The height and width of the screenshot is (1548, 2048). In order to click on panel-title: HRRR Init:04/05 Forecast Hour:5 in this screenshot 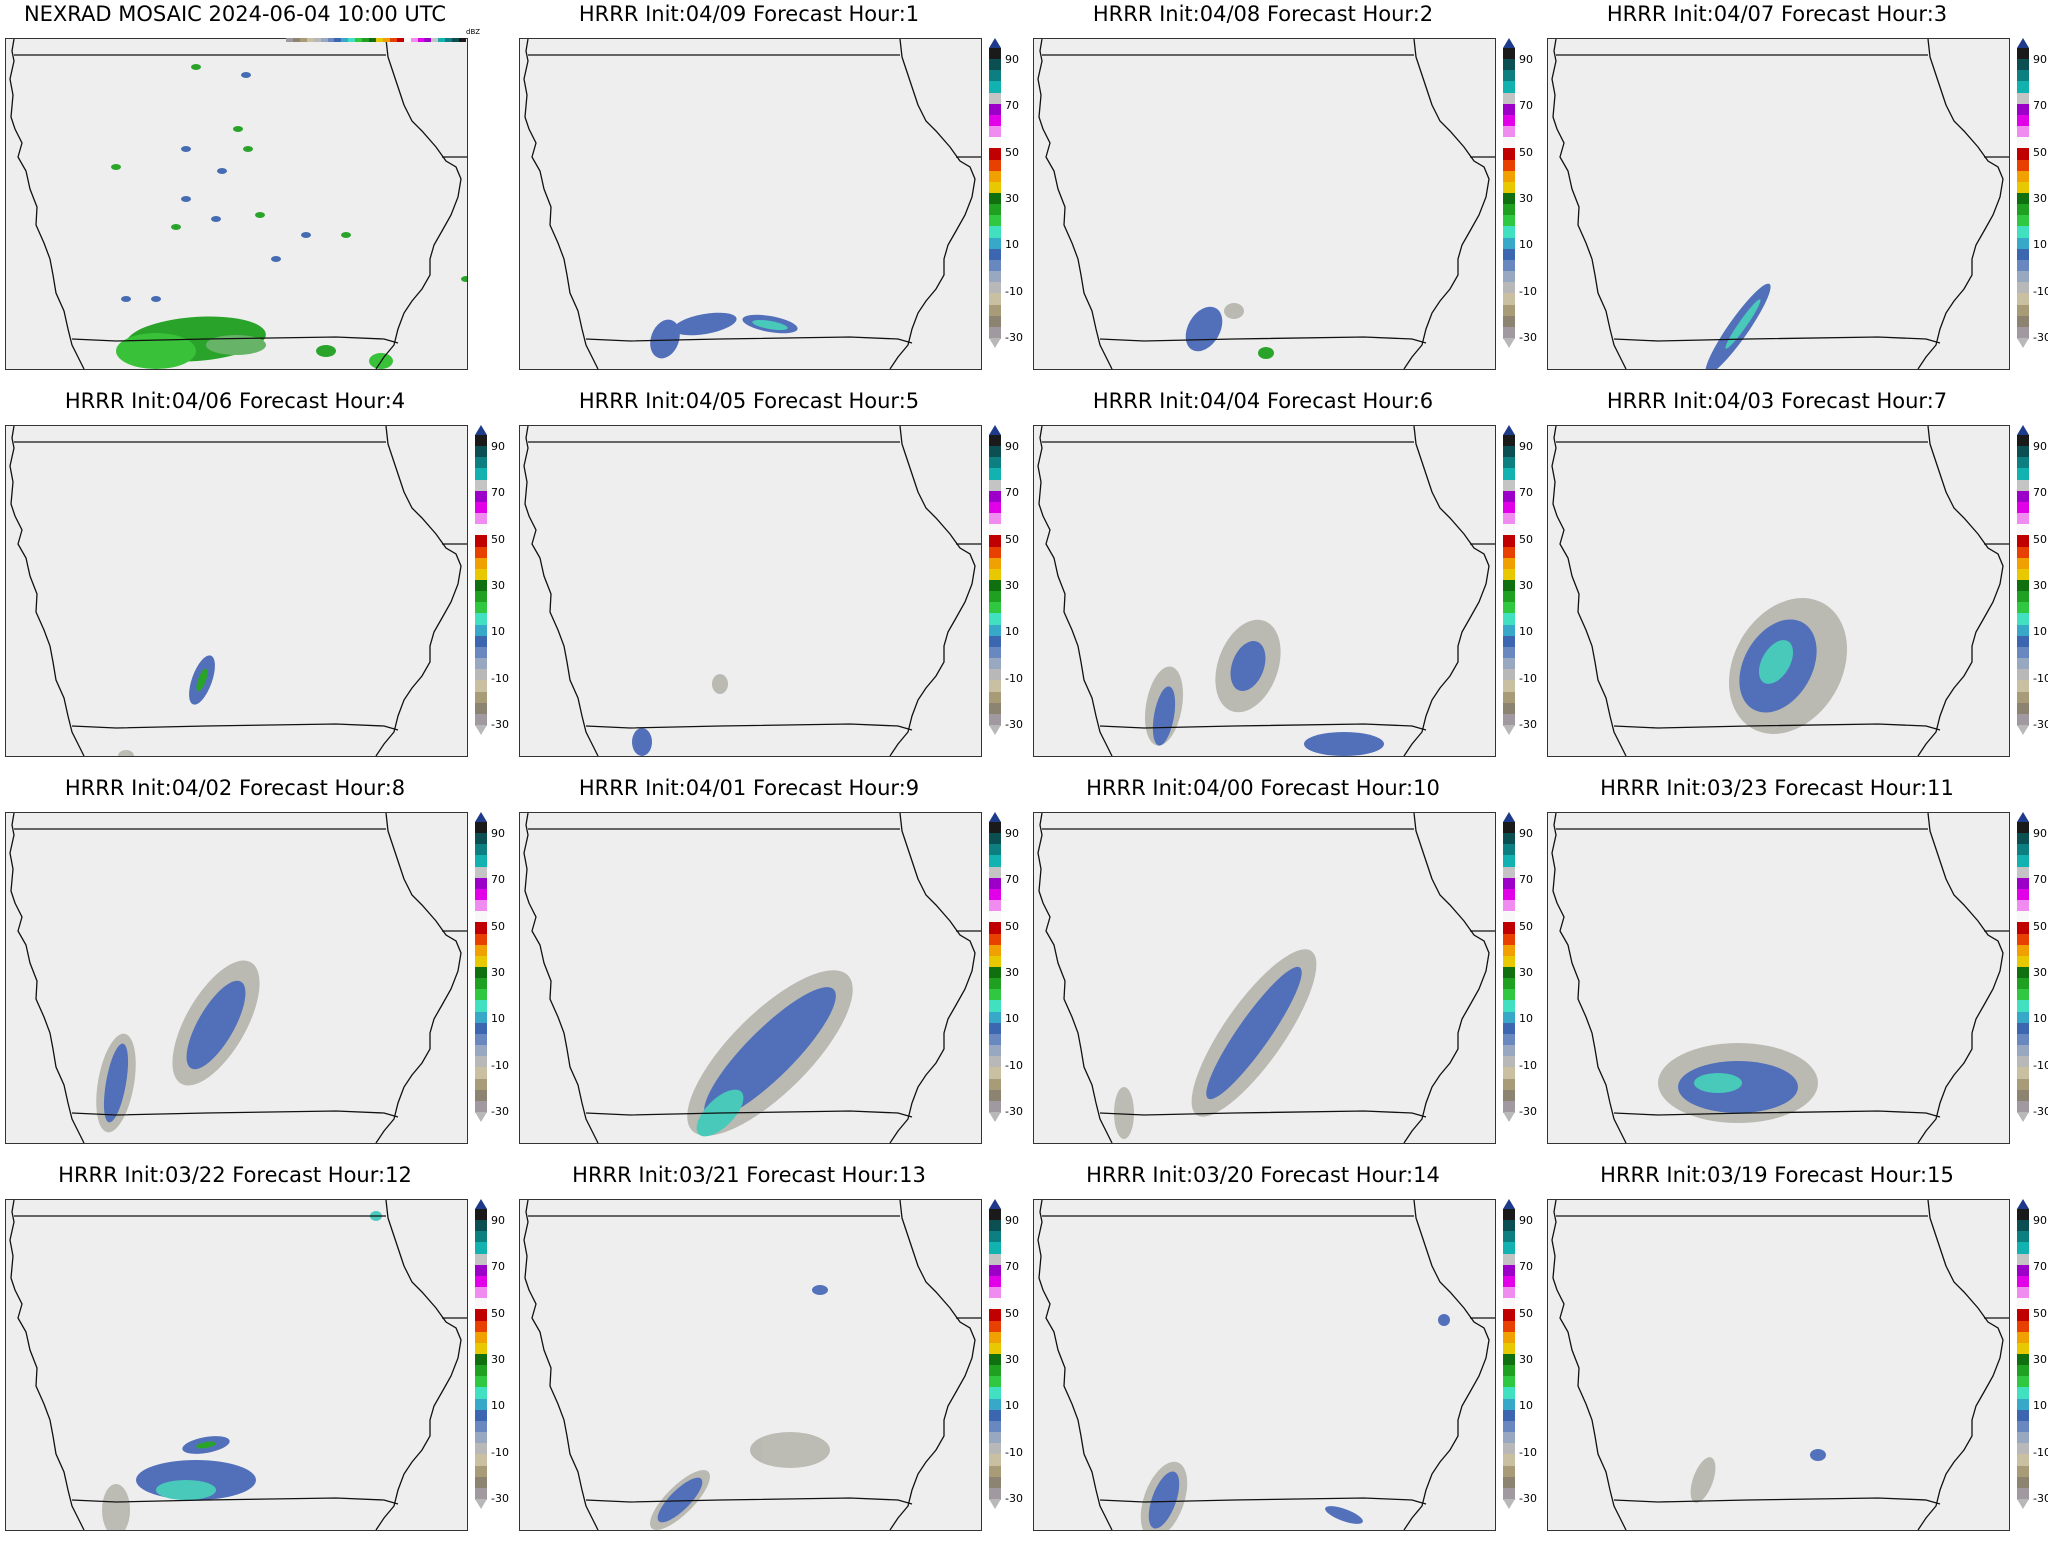, I will do `click(749, 401)`.